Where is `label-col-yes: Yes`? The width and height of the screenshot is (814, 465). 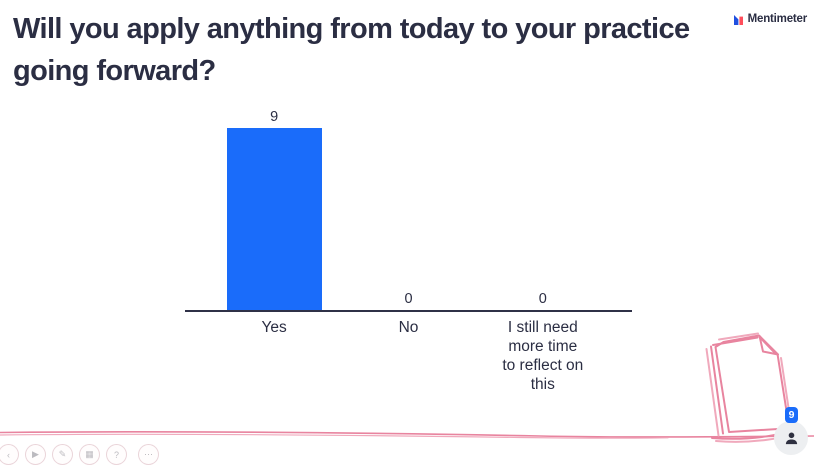 label-col-yes: Yes is located at coordinates (274, 356).